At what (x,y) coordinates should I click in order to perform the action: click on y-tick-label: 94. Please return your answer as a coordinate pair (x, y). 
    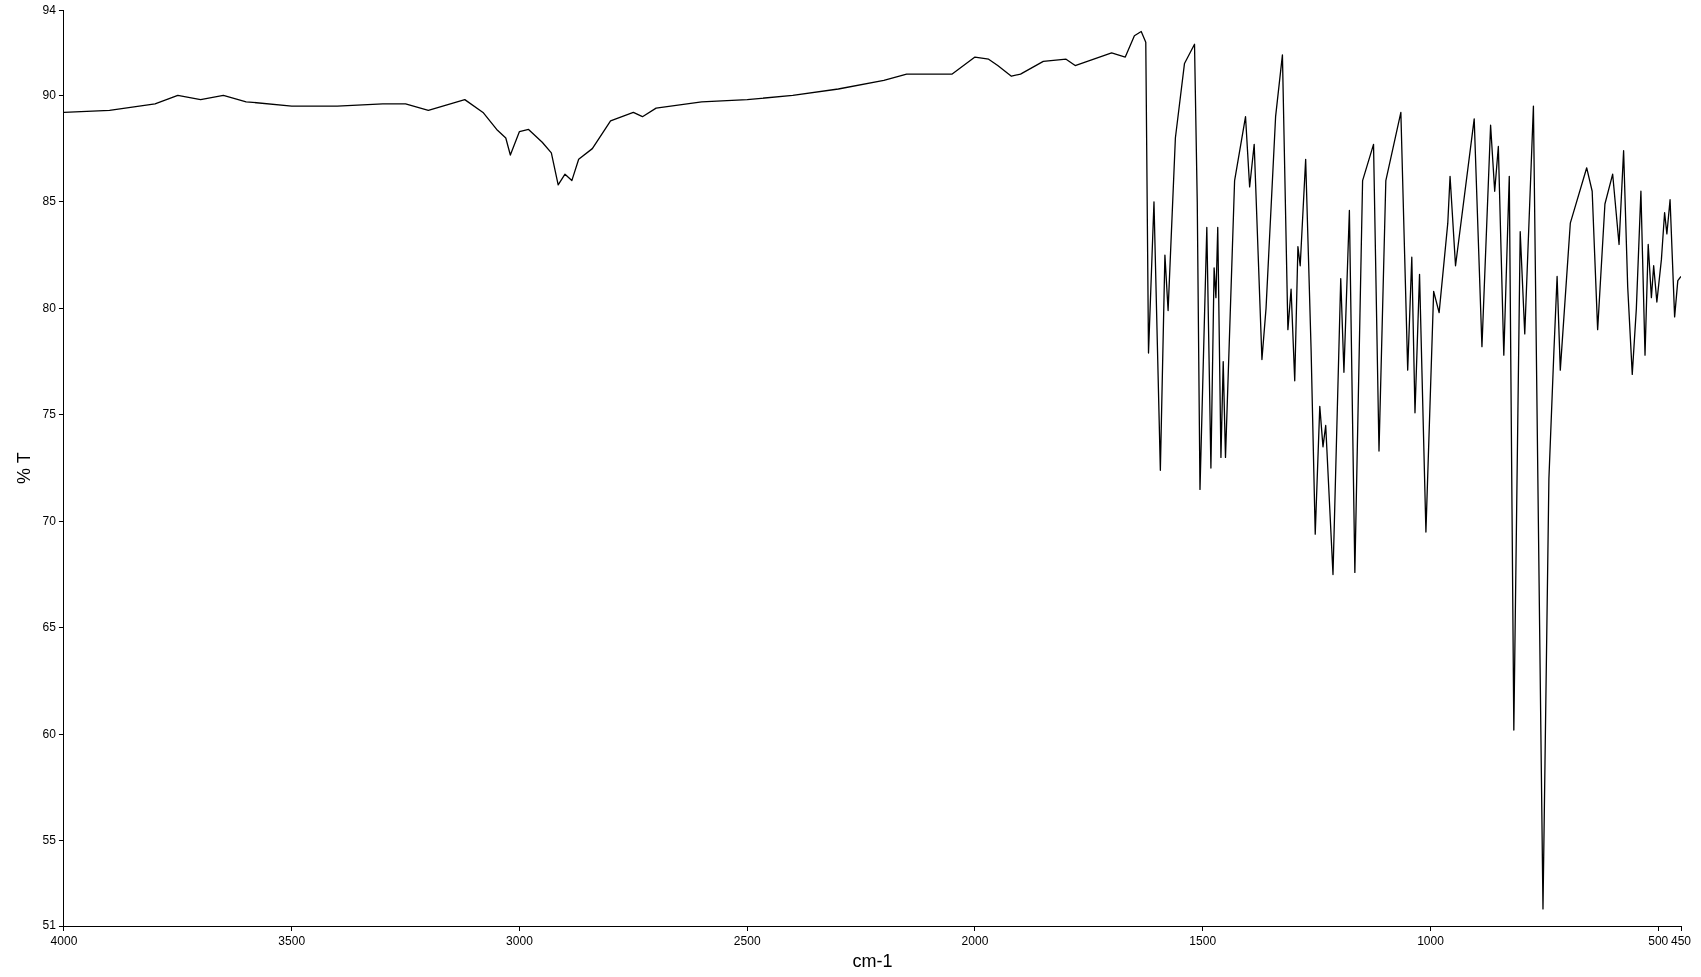
    Looking at the image, I should click on (49, 9).